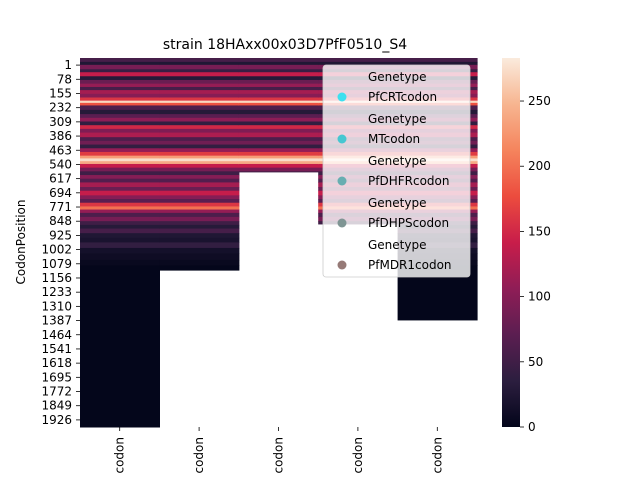 This screenshot has width=640, height=480. Describe the element at coordinates (526, 246) in the screenshot. I see `colorbar: 0 50 100 150 200 250` at that location.